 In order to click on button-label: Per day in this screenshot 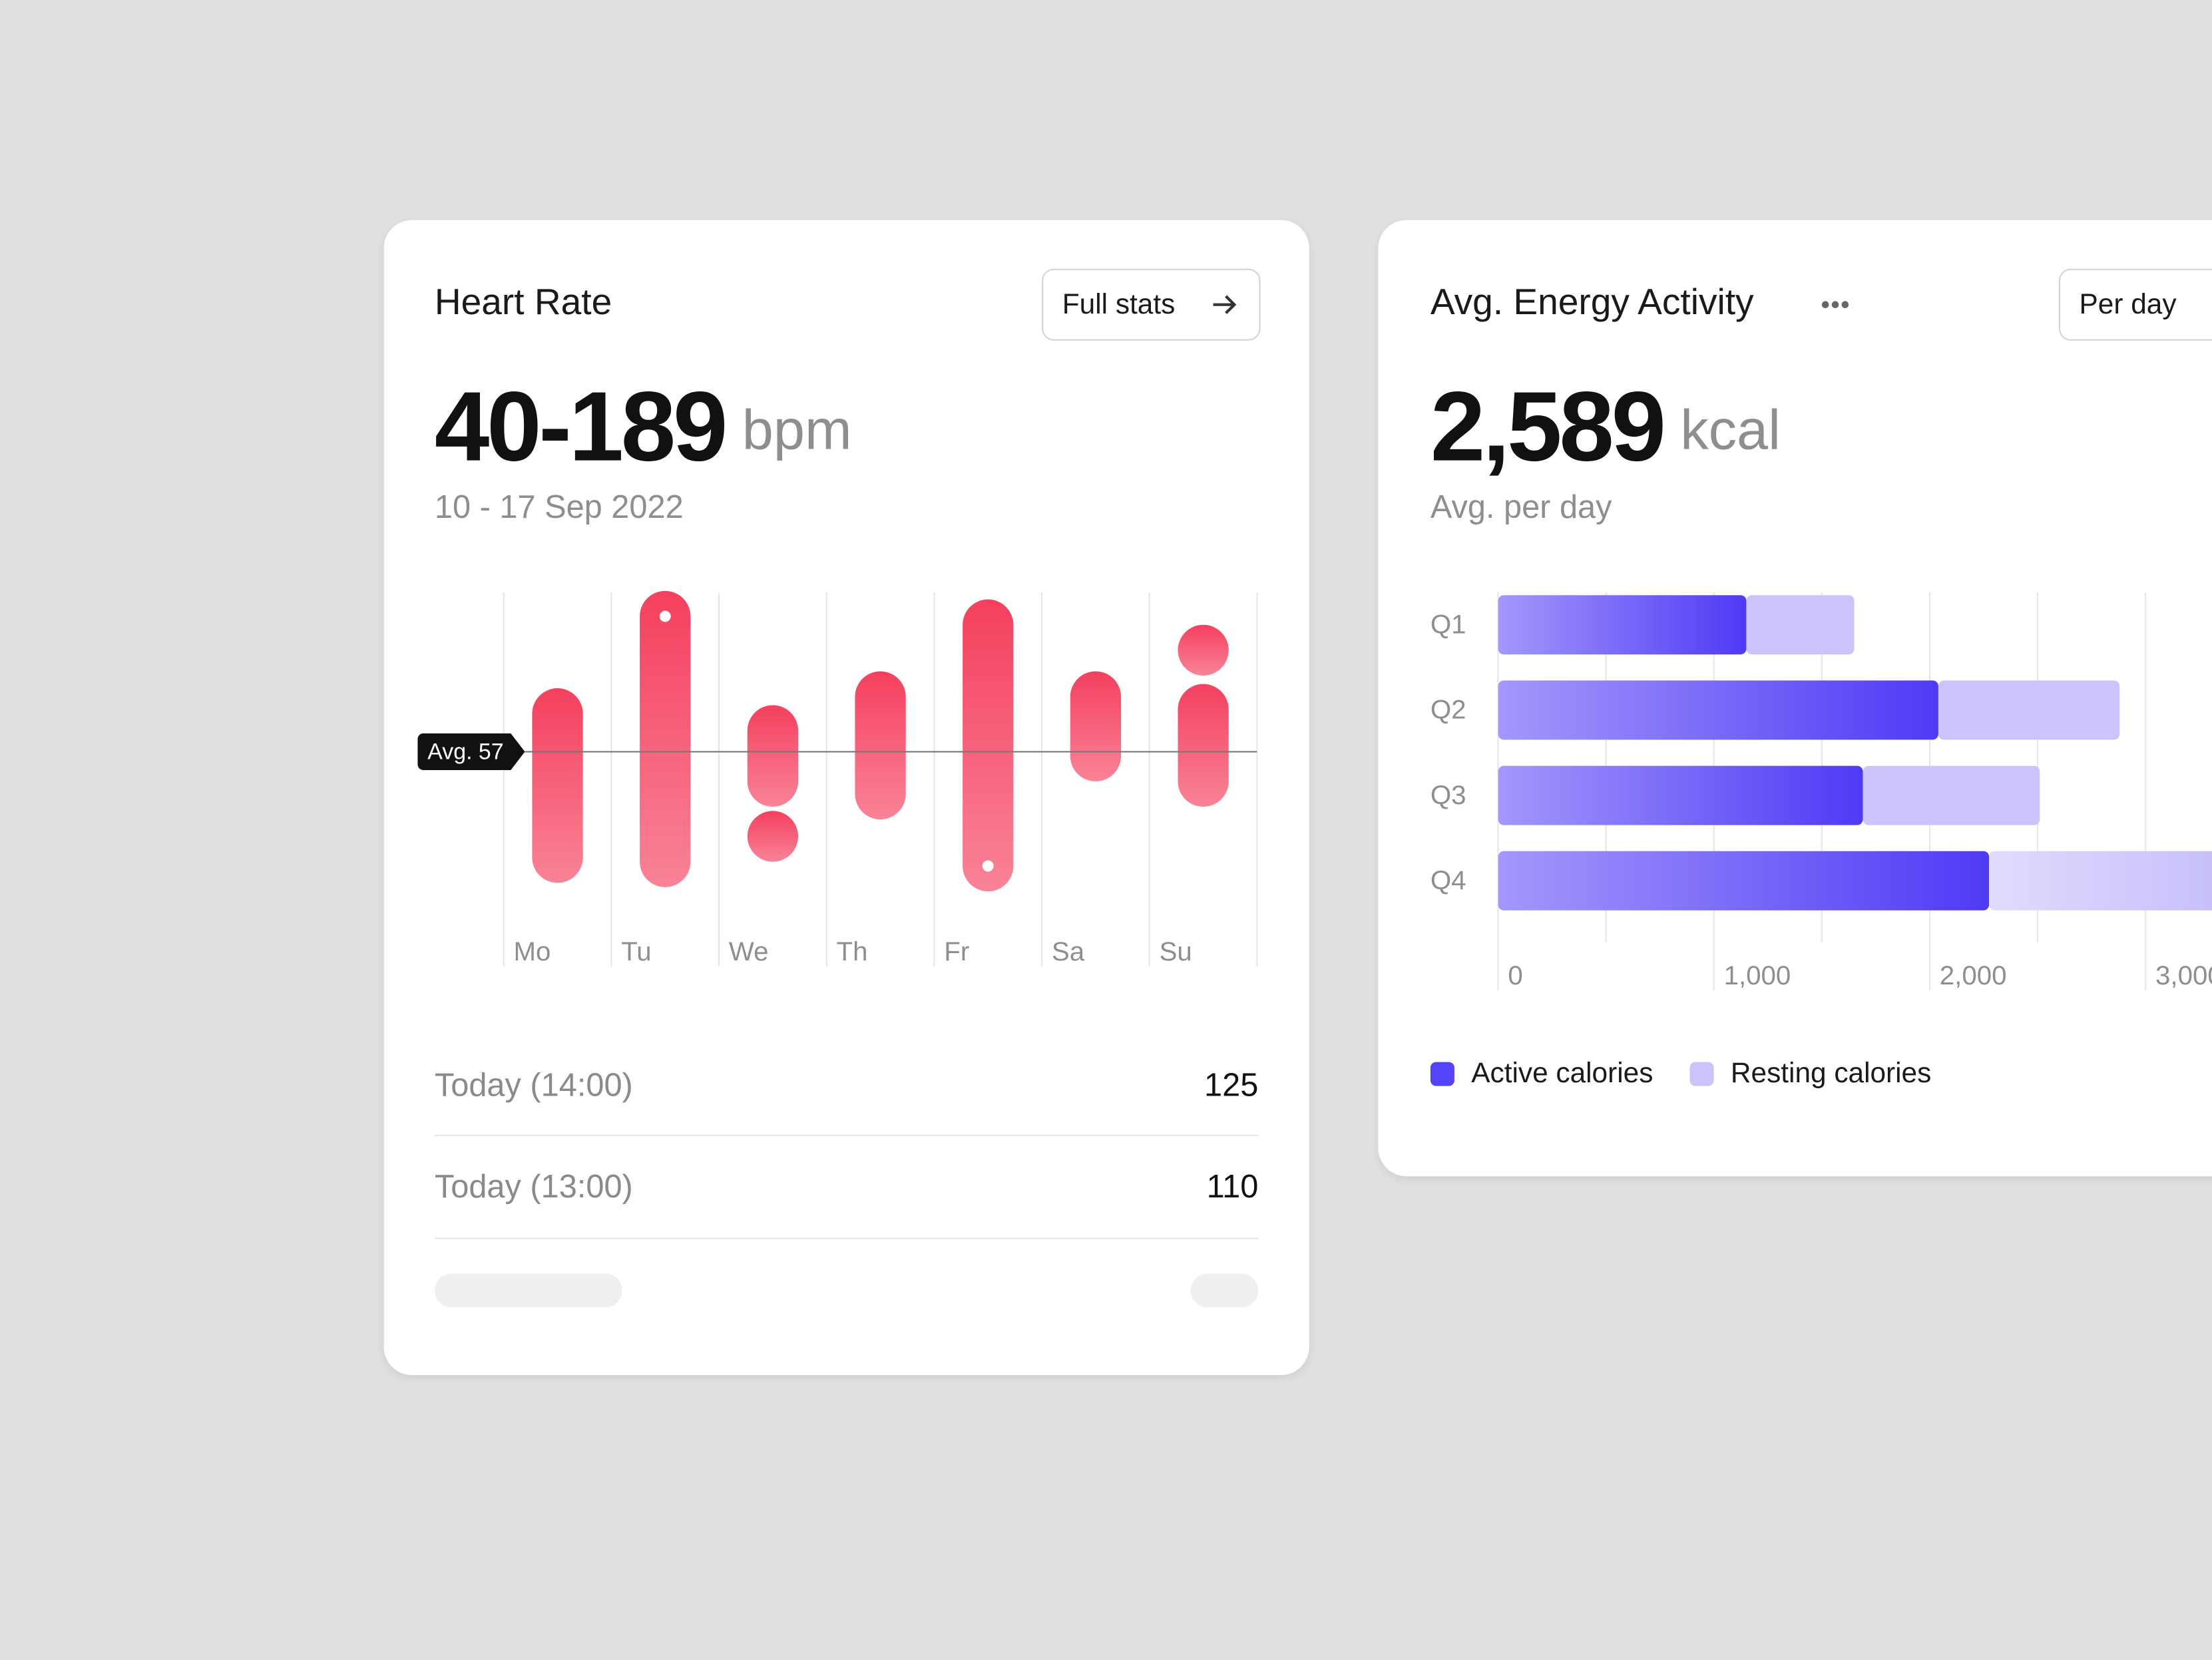, I will do `click(2128, 303)`.